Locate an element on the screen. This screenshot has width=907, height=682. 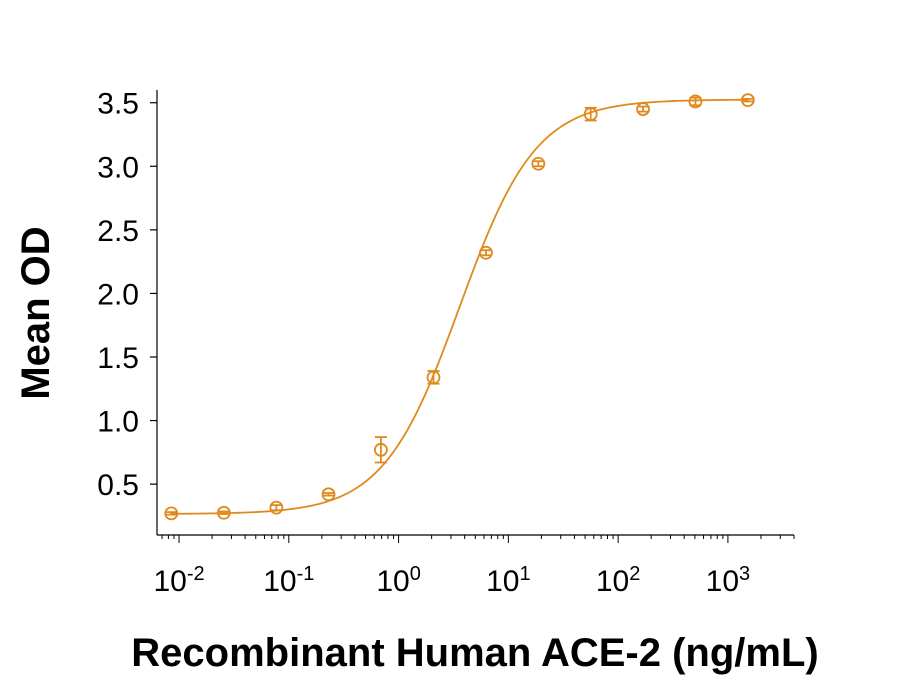
y-axis-title: Mean OD is located at coordinates (36, 312).